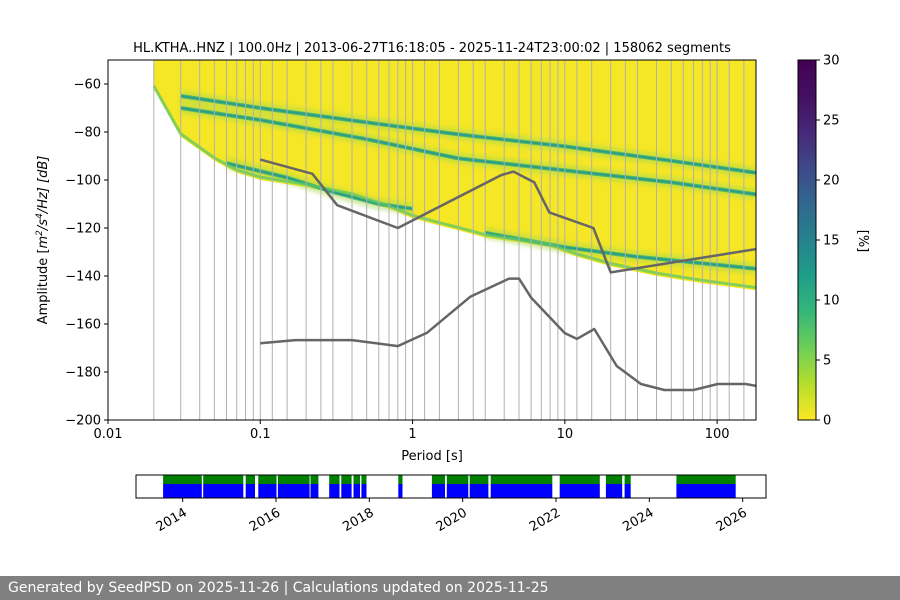 The height and width of the screenshot is (600, 900). I want to click on timeline-tick-label: 2024, so click(638, 520).